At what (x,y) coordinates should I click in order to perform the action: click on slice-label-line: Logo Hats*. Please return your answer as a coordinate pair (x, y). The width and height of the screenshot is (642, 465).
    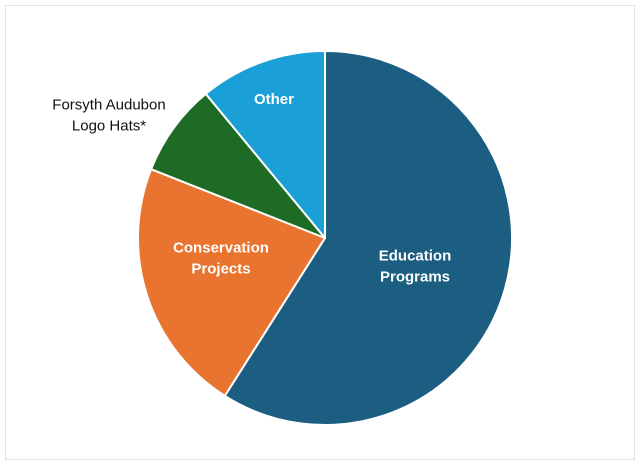
    Looking at the image, I should click on (109, 126).